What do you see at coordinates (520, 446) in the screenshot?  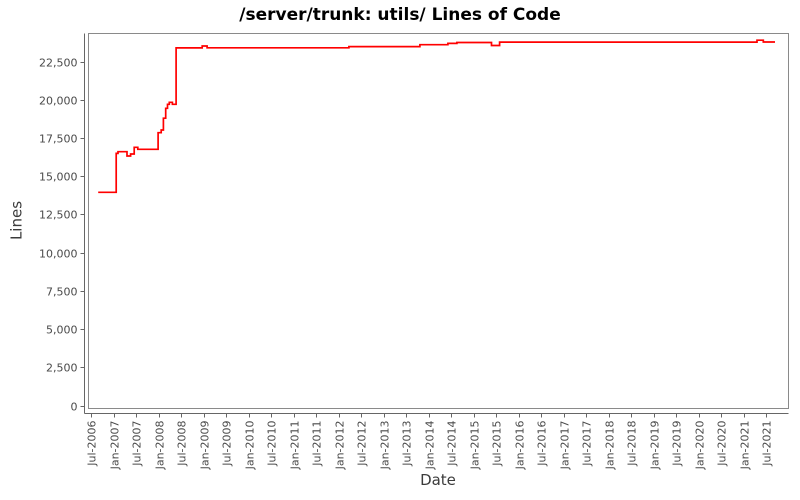 I see `x-tick-label: Jan-2016` at bounding box center [520, 446].